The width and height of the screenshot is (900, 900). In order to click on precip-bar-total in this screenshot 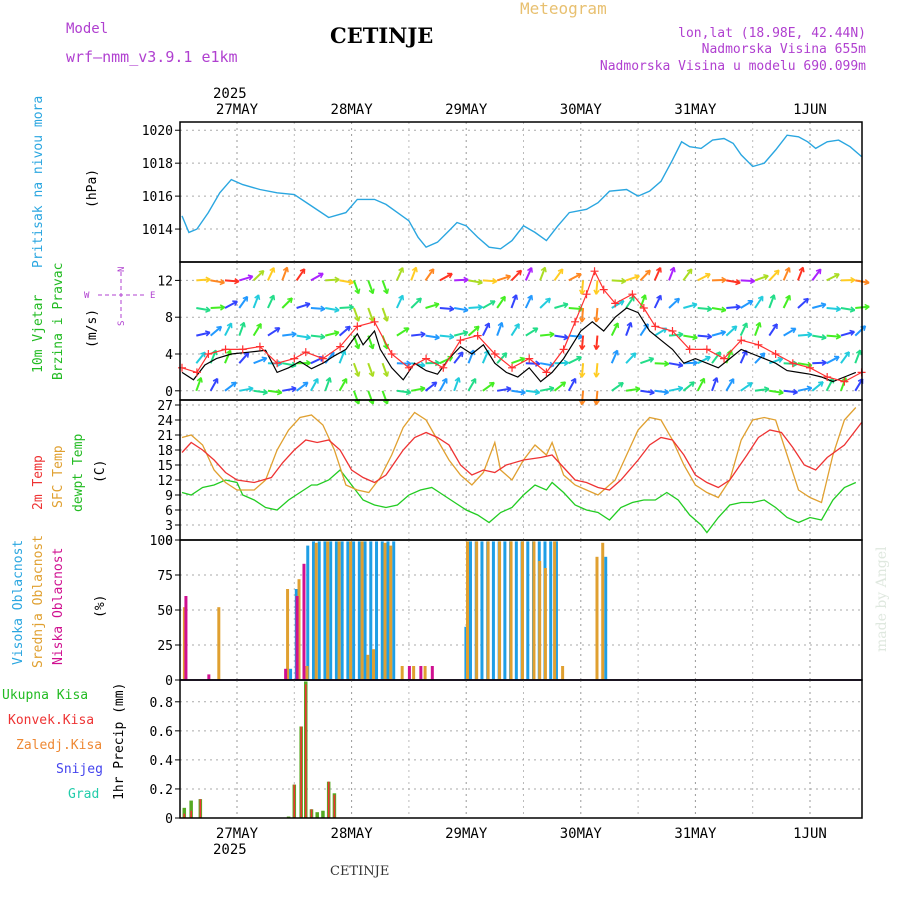, I will do `click(184, 812)`.